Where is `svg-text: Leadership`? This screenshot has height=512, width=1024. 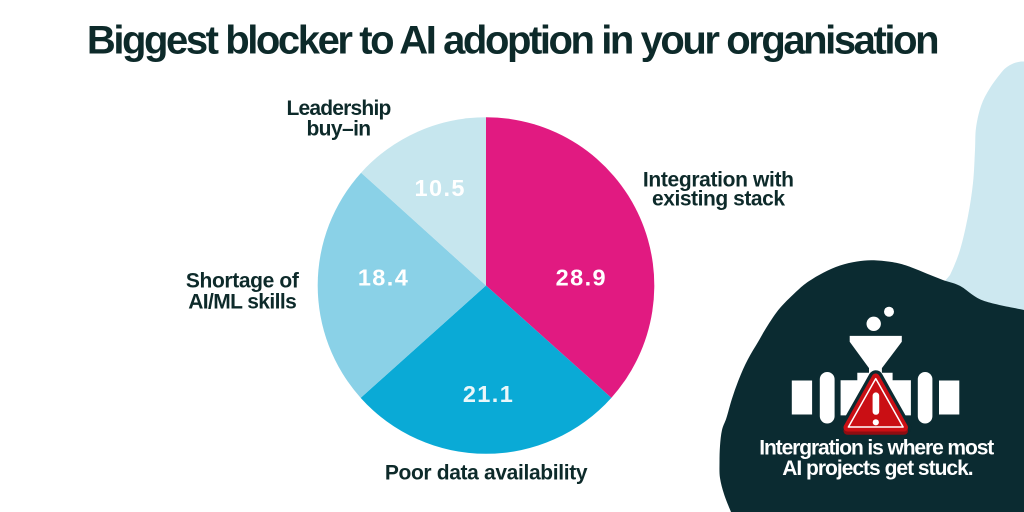
svg-text: Leadership is located at coordinates (338, 108).